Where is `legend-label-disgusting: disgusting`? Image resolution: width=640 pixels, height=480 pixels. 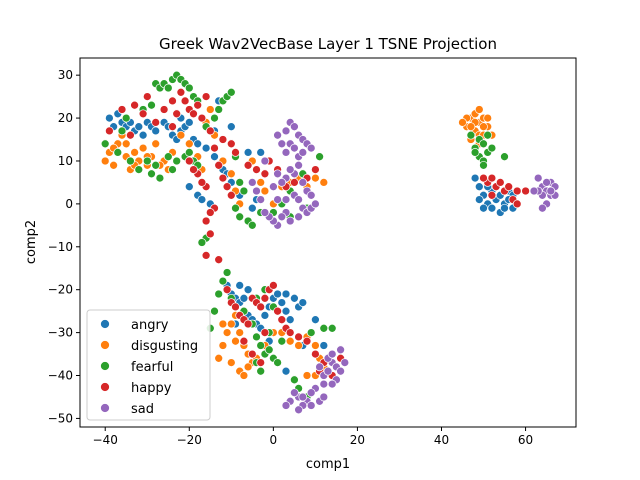
legend-label-disgusting: disgusting is located at coordinates (164, 346).